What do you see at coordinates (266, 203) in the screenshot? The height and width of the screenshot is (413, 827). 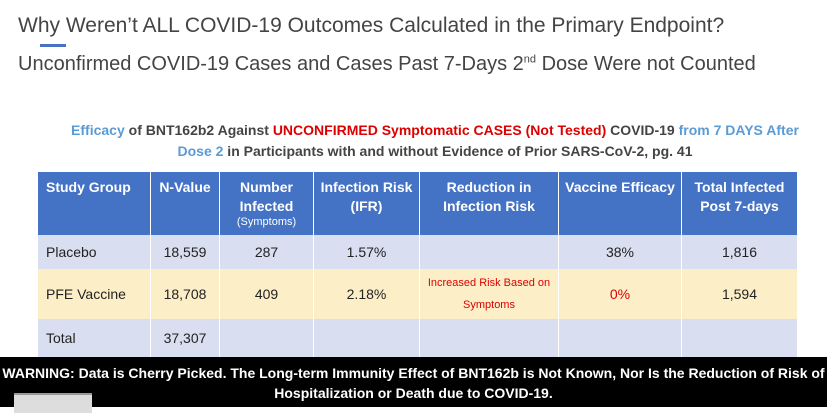 I see `header-number-infected: Number Infected (Symptoms)` at bounding box center [266, 203].